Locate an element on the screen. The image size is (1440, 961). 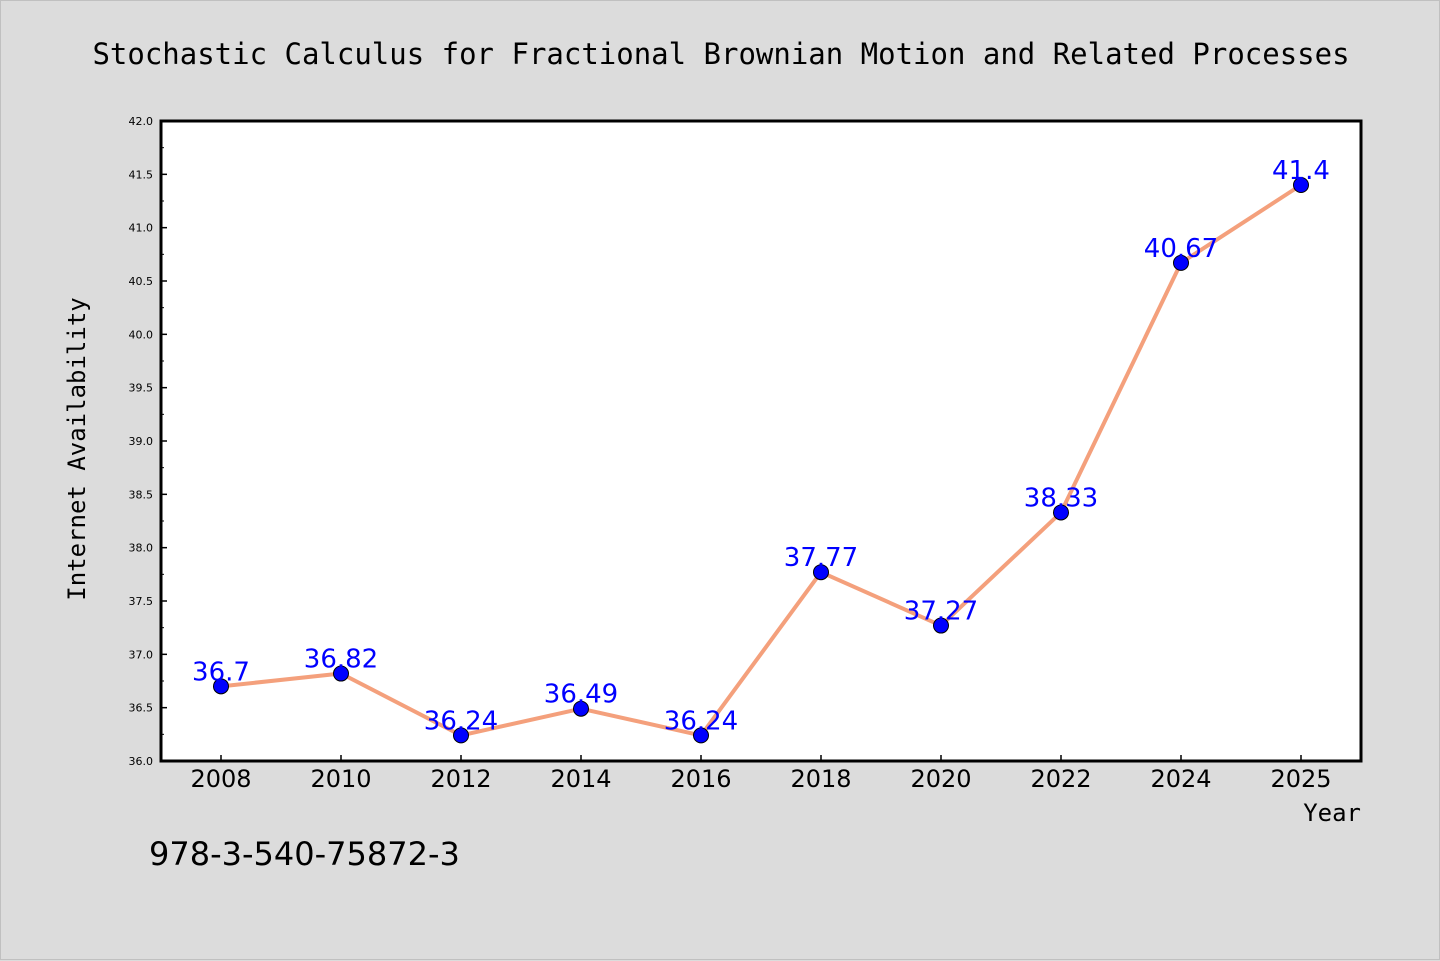
x-tick-label: 2022 is located at coordinates (1060, 779).